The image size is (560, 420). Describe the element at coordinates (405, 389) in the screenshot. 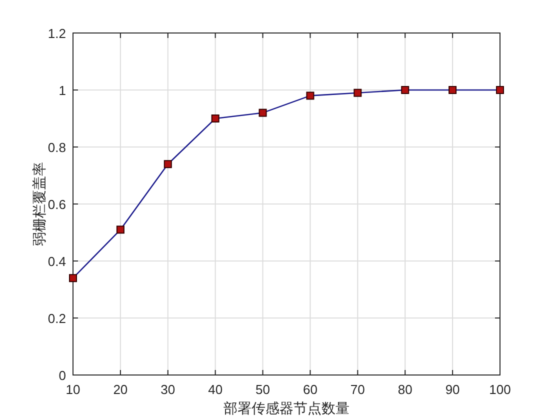

I see `x-tick-label: 80` at that location.